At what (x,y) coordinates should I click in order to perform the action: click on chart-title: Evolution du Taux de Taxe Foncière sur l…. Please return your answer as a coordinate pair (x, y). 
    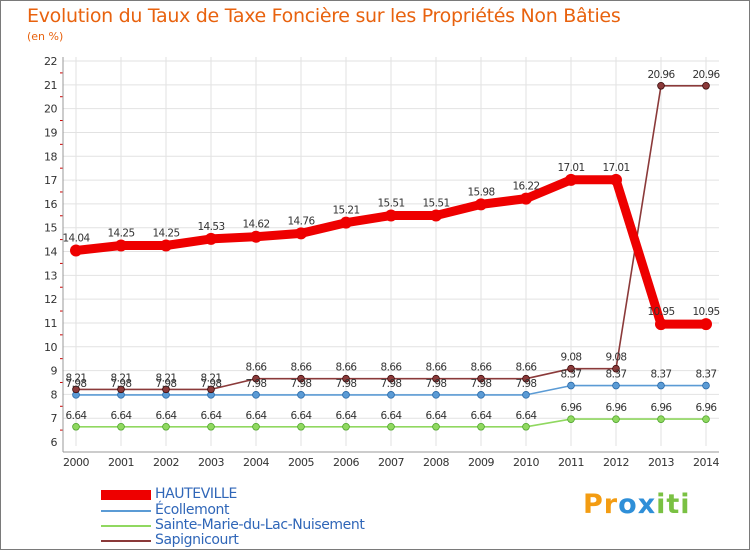
    Looking at the image, I should click on (324, 16).